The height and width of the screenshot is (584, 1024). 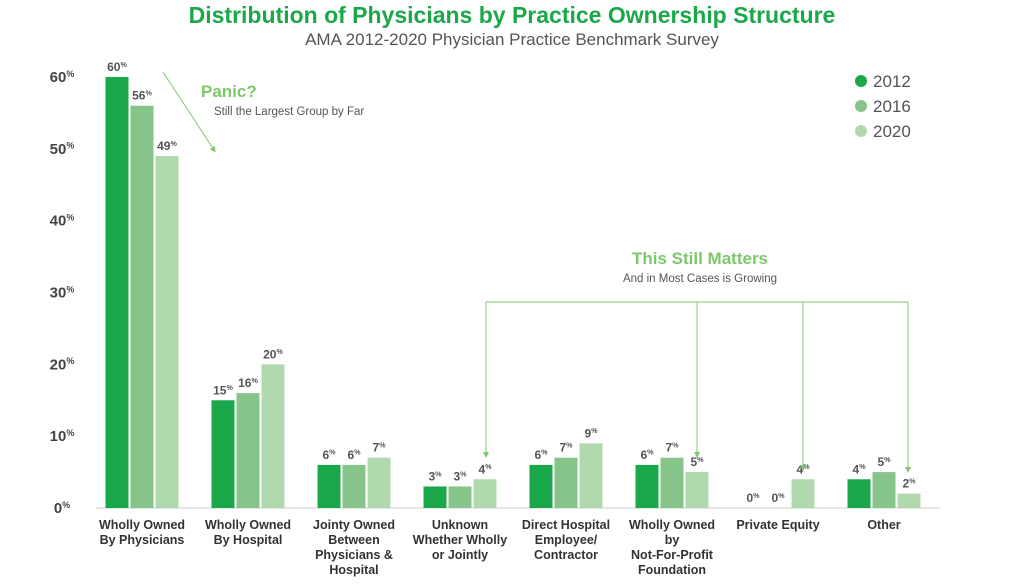 What do you see at coordinates (566, 540) in the screenshot?
I see `category-label: Employee/` at bounding box center [566, 540].